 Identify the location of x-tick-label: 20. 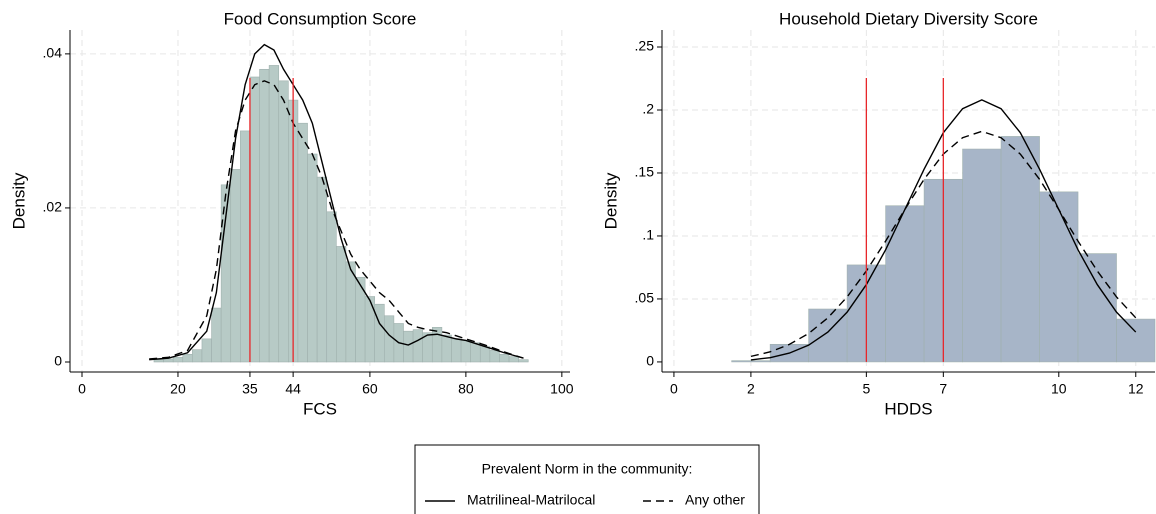
(178, 389).